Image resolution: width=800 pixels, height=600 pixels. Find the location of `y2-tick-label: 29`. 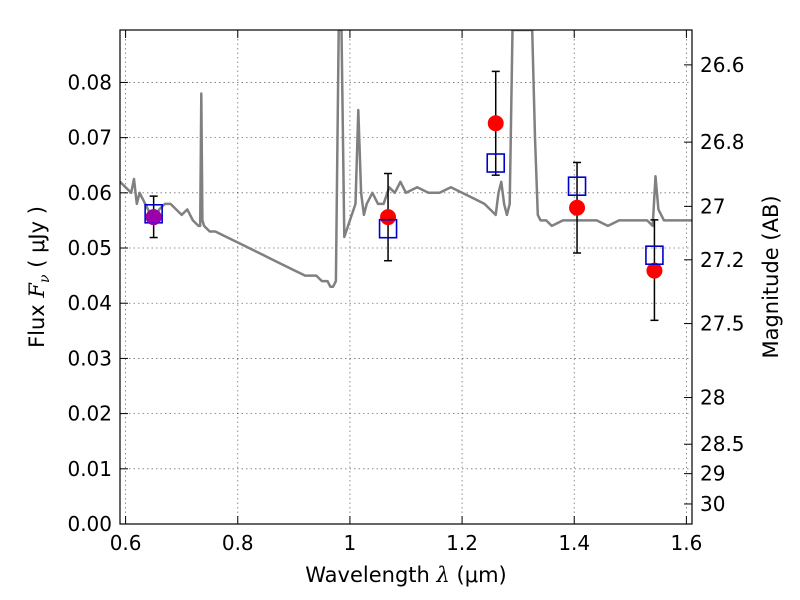

y2-tick-label: 29 is located at coordinates (712, 474).